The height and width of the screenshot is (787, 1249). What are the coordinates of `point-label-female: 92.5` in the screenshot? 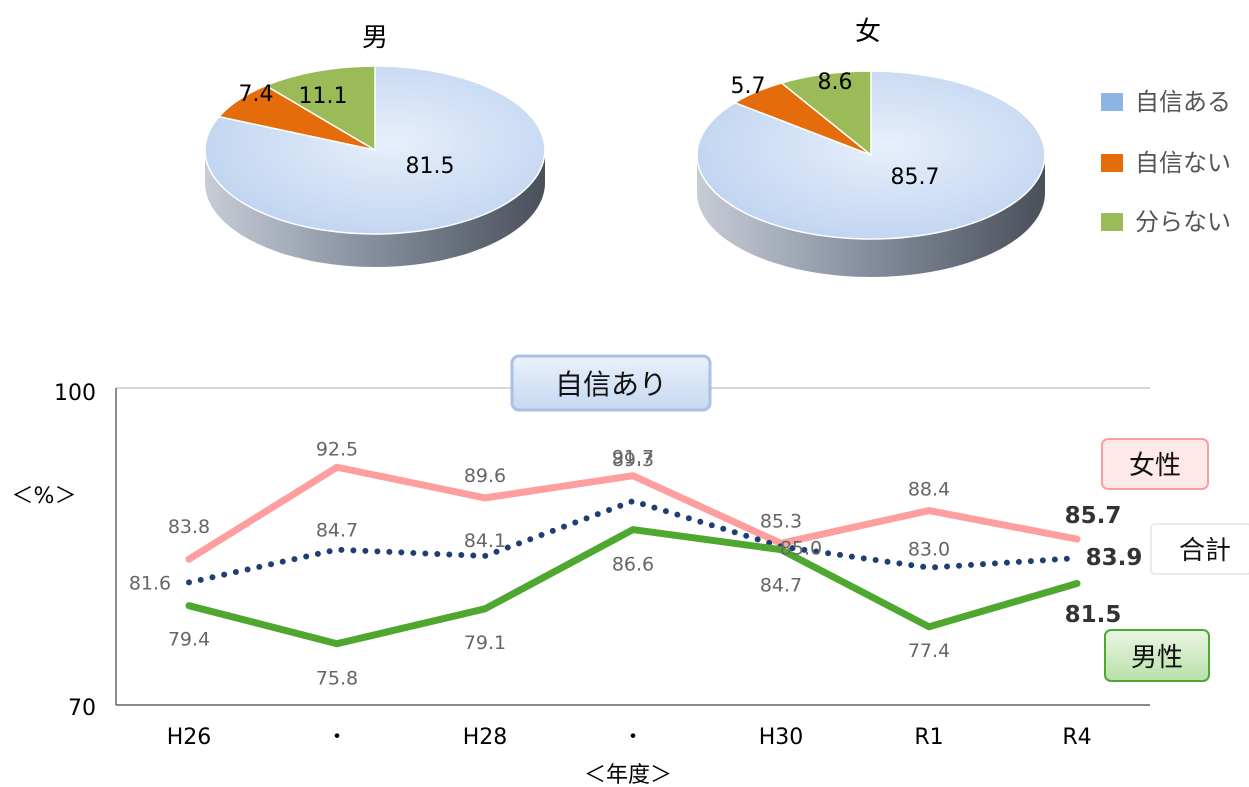 It's located at (337, 449).